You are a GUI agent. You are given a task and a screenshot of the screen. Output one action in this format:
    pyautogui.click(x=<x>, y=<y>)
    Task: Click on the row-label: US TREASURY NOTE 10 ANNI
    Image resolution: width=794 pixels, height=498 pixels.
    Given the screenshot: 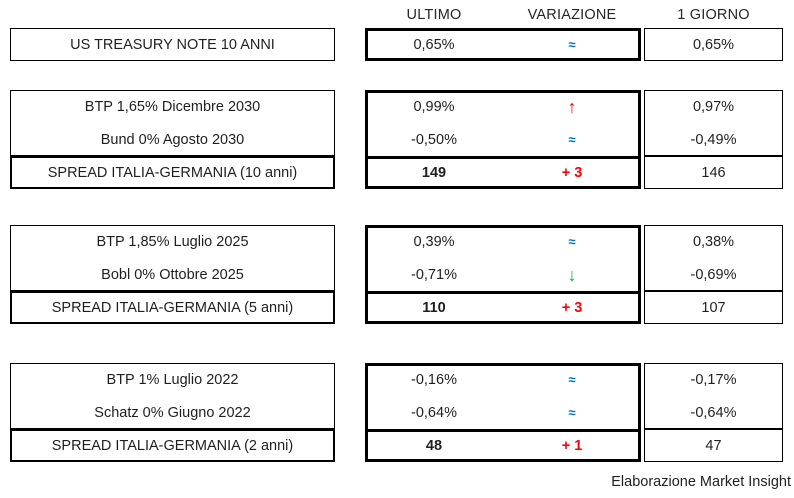 What is the action you would take?
    pyautogui.click(x=172, y=44)
    